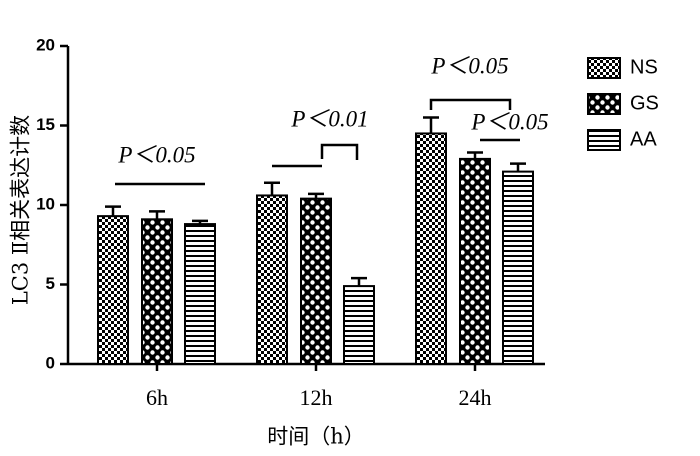  Describe the element at coordinates (21, 210) in the screenshot. I see `y-axis-label: LC3 Ⅱ相关表达计数` at that location.